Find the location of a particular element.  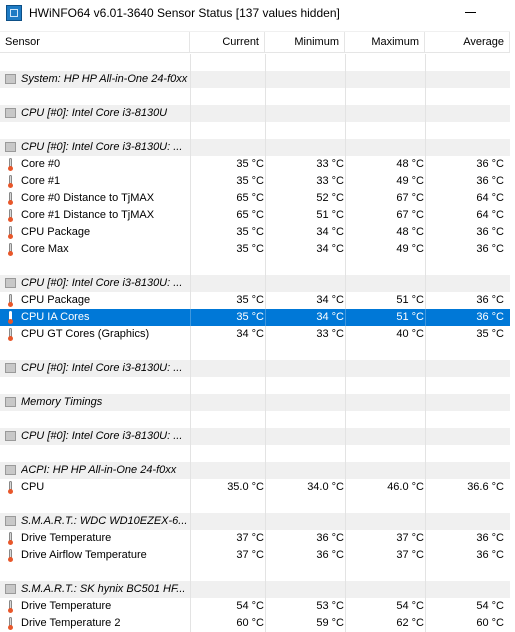

maximum-value: 51 °C is located at coordinates (410, 317).